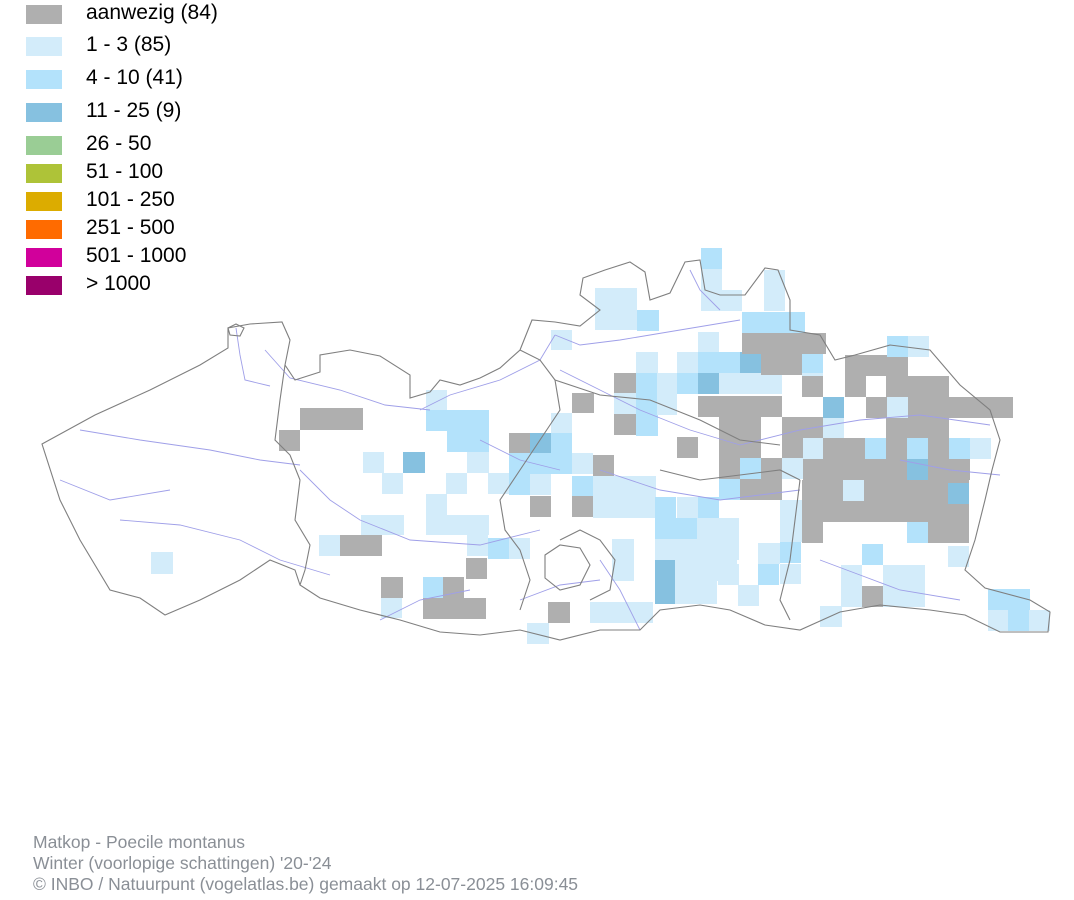 This screenshot has width=1074, height=900. What do you see at coordinates (156, 14) in the screenshot?
I see `legend-item: aanwezig (84)` at bounding box center [156, 14].